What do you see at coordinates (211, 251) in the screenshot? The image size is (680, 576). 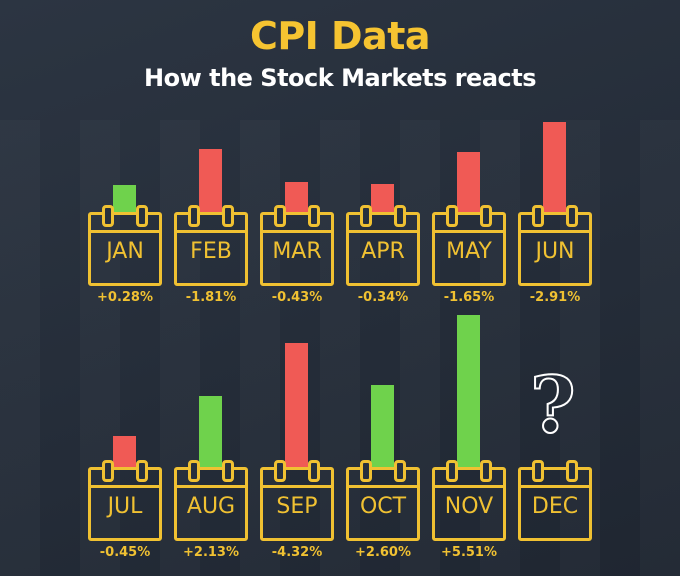 I see `month-label: FEB` at bounding box center [211, 251].